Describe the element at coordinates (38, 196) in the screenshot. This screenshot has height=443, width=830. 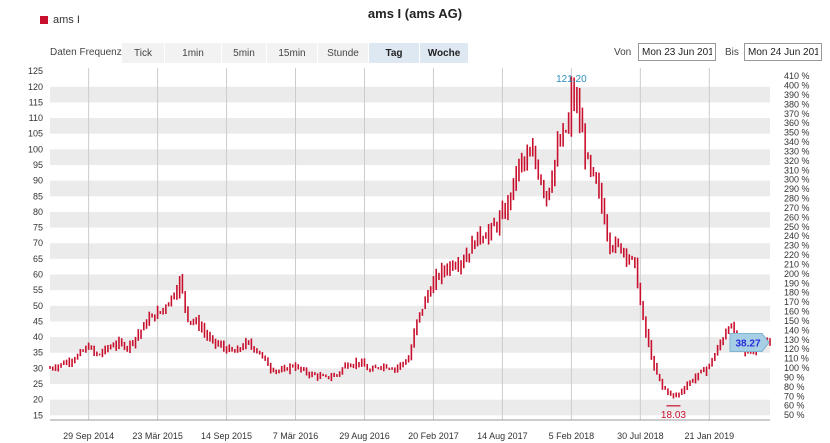
I see `y-tick-label: 85` at that location.